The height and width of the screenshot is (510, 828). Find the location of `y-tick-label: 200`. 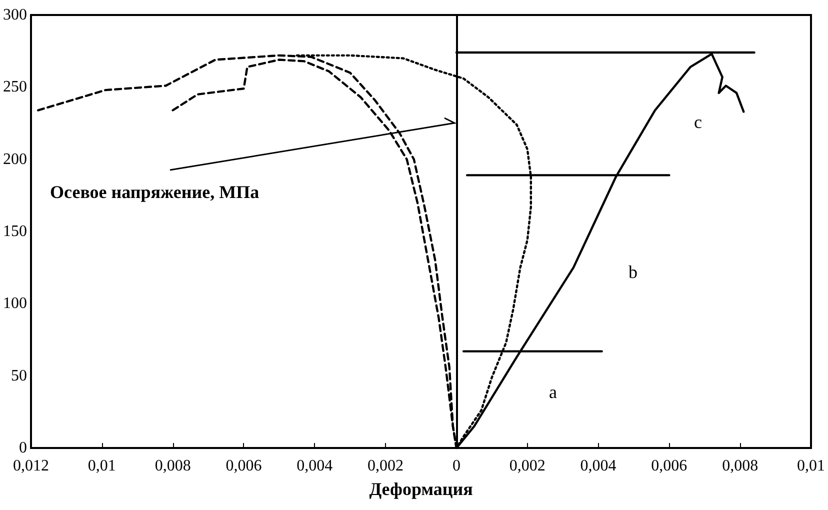

y-tick-label: 200 is located at coordinates (15, 159).